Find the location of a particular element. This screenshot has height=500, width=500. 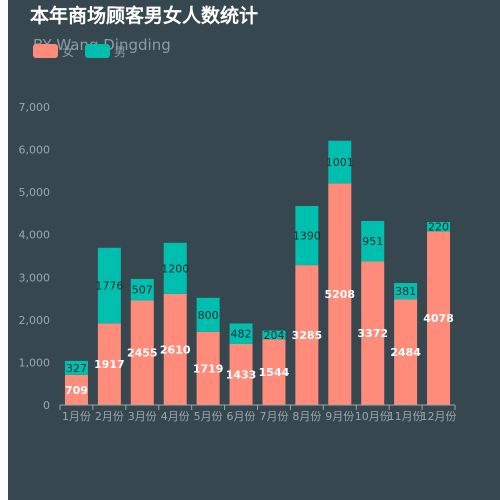

x-tick-label: 7月份 is located at coordinates (273, 416).